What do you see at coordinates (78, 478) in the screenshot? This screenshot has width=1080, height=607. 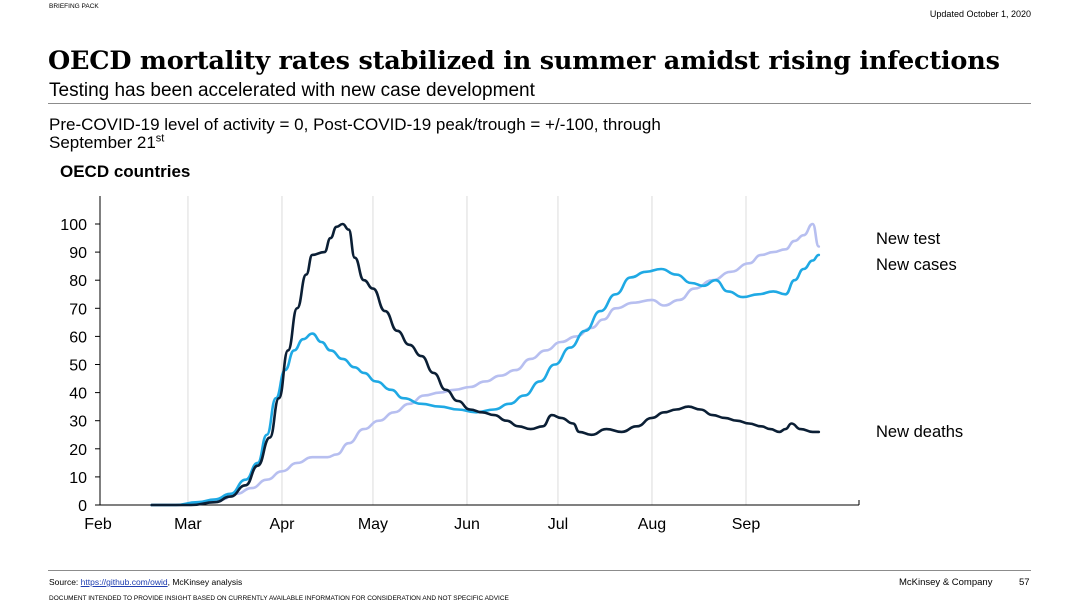 I see `y-tick-label-10: 10` at bounding box center [78, 478].